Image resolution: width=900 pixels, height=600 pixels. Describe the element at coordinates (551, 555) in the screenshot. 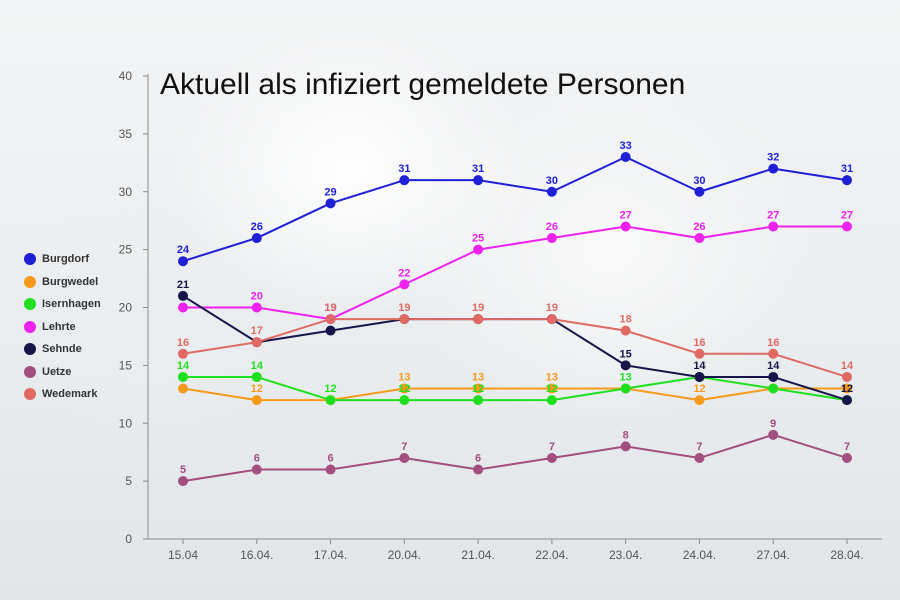

I see `x-tick-label: 22.04.` at that location.